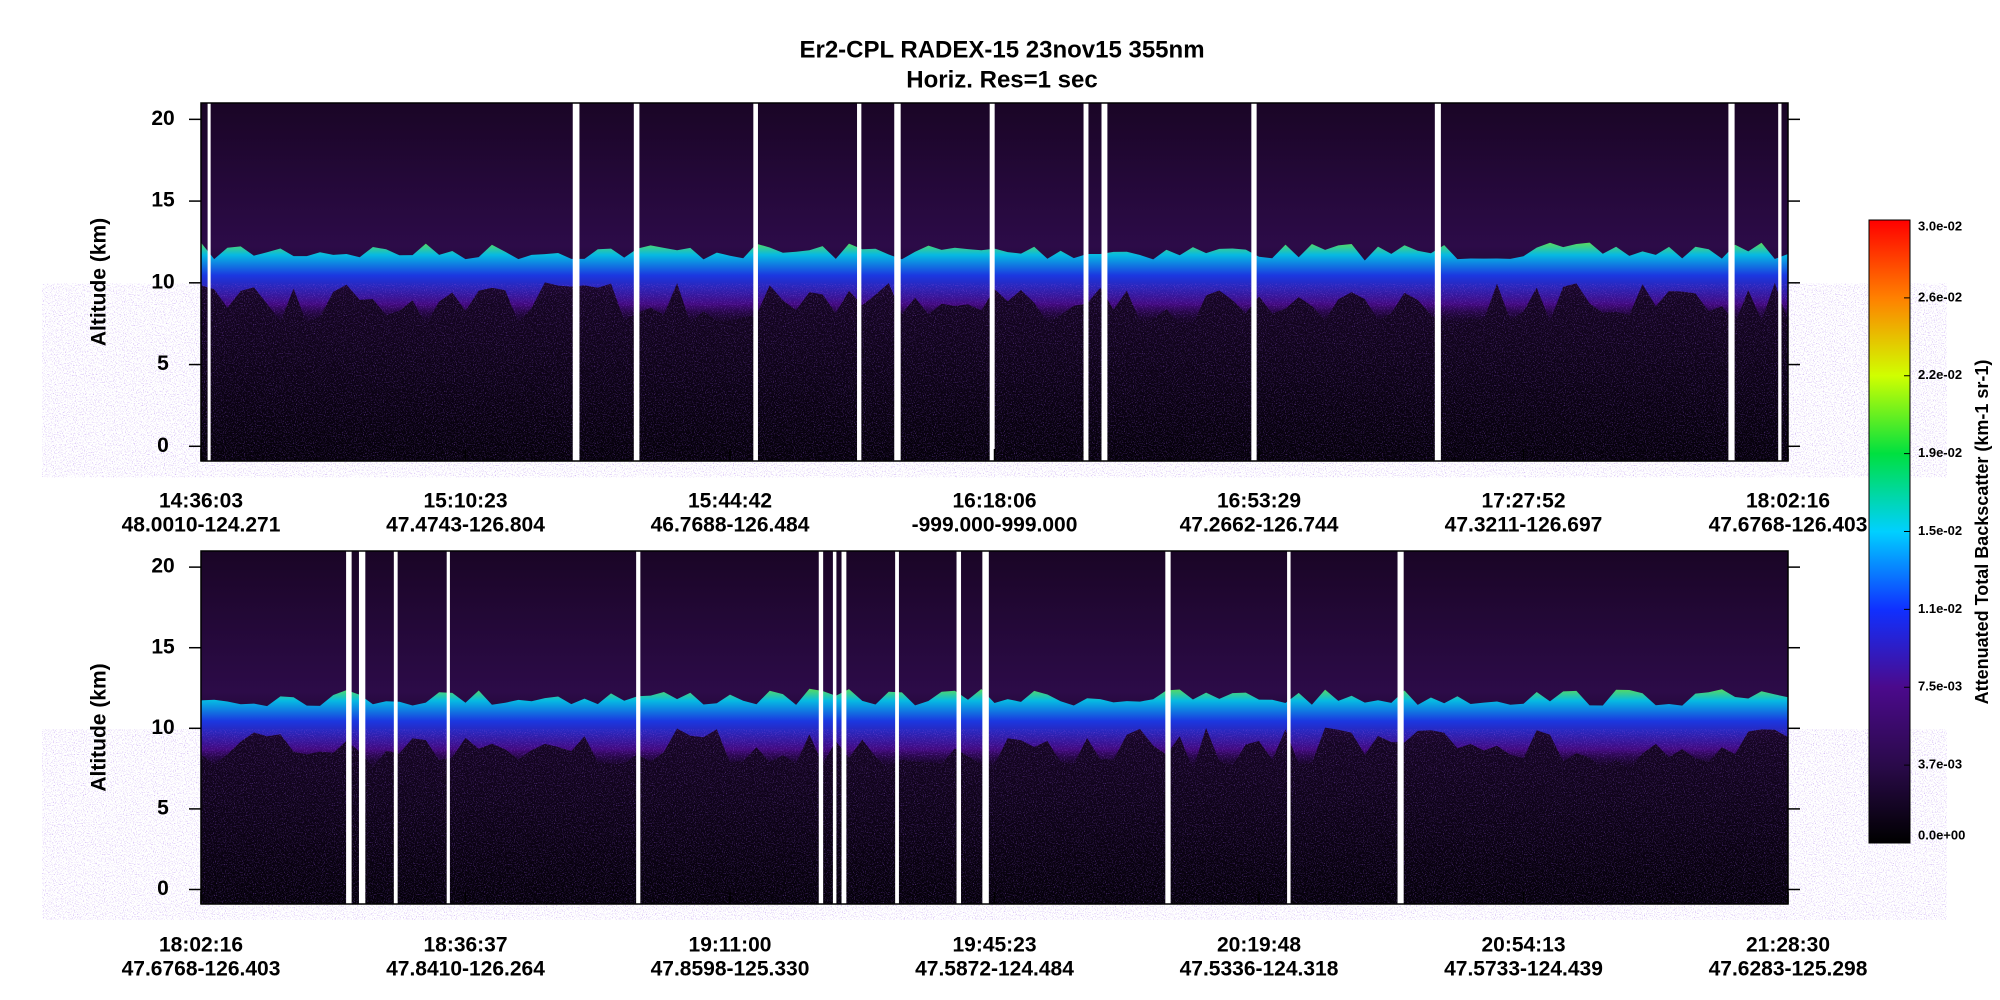 The height and width of the screenshot is (1000, 2000). Describe the element at coordinates (1523, 969) in the screenshot. I see `position-label: 47.5733-124.439` at that location.